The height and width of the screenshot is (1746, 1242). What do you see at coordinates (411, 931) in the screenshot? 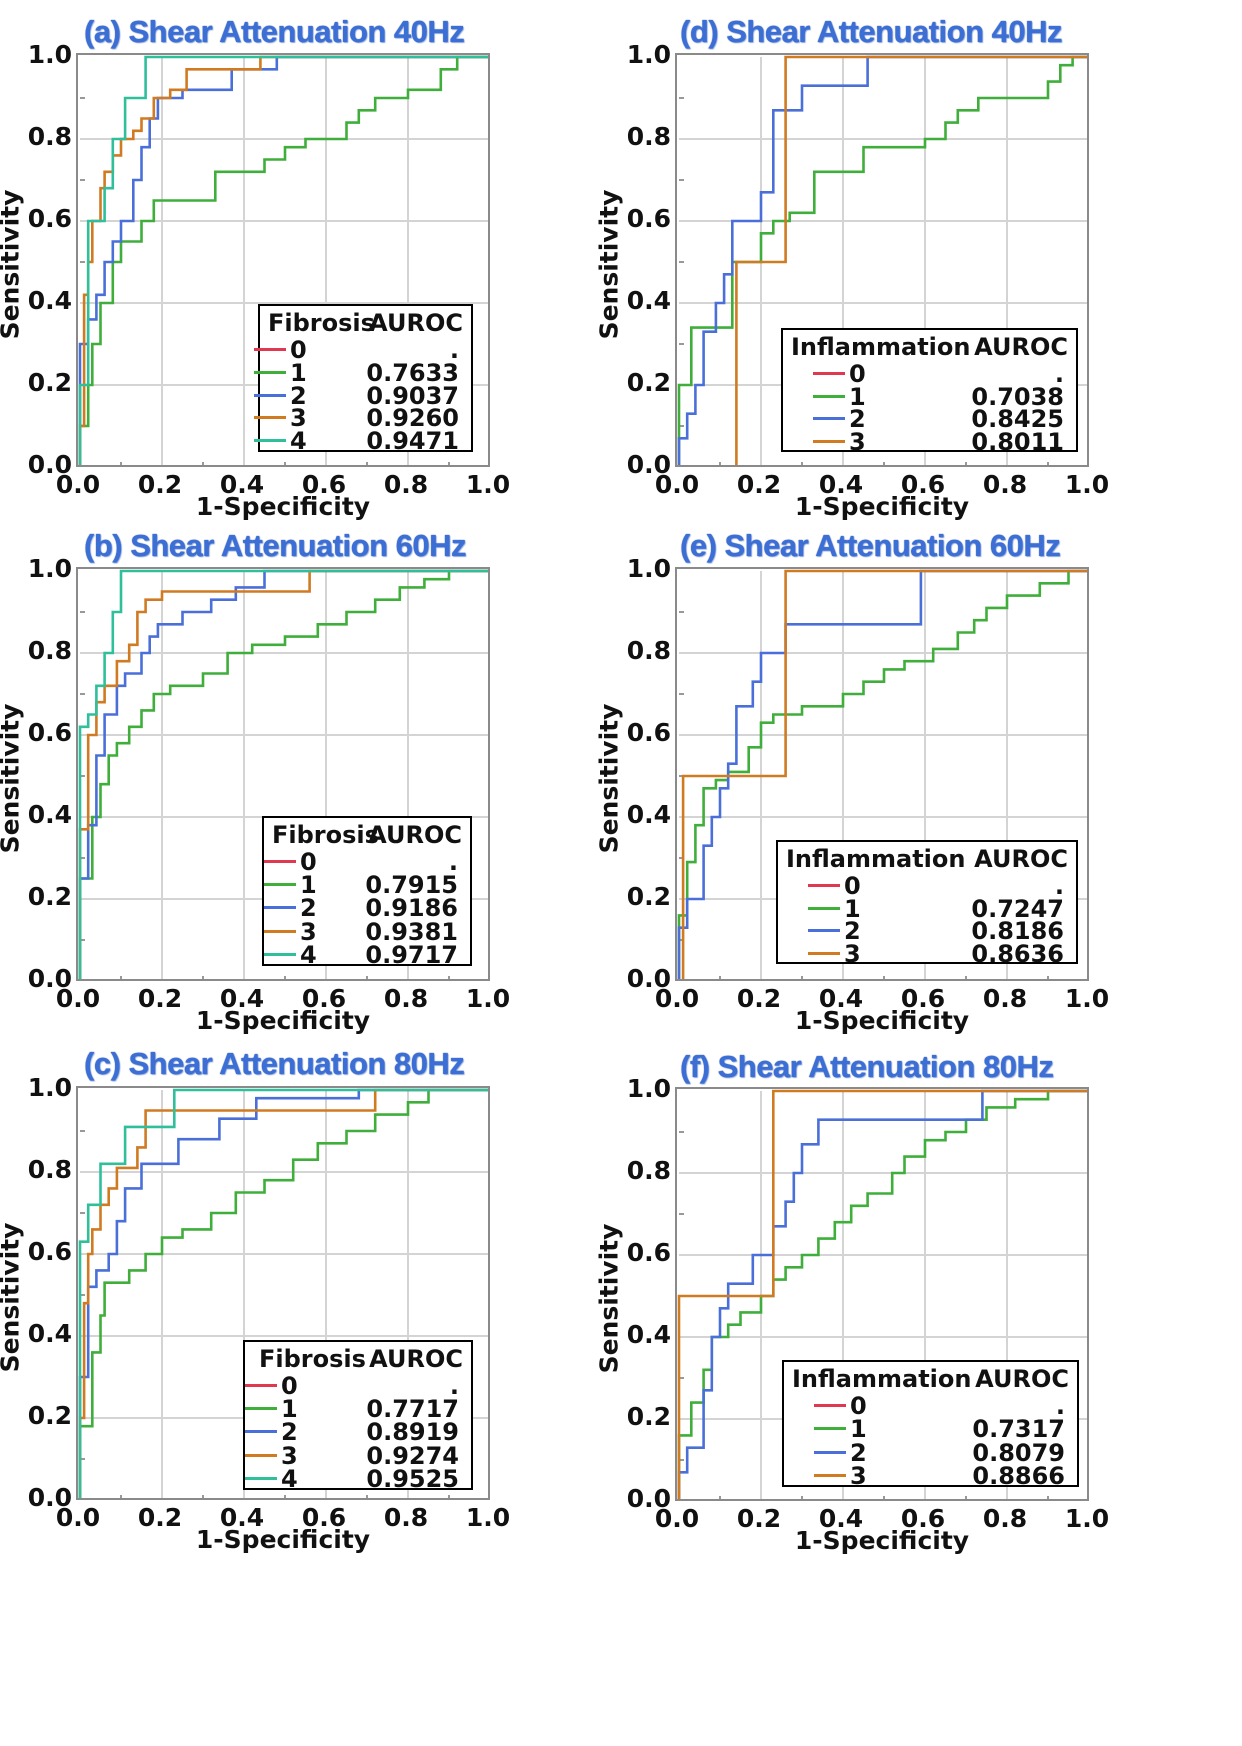
I see `legend-auroc-value: 0.9381` at bounding box center [411, 931].